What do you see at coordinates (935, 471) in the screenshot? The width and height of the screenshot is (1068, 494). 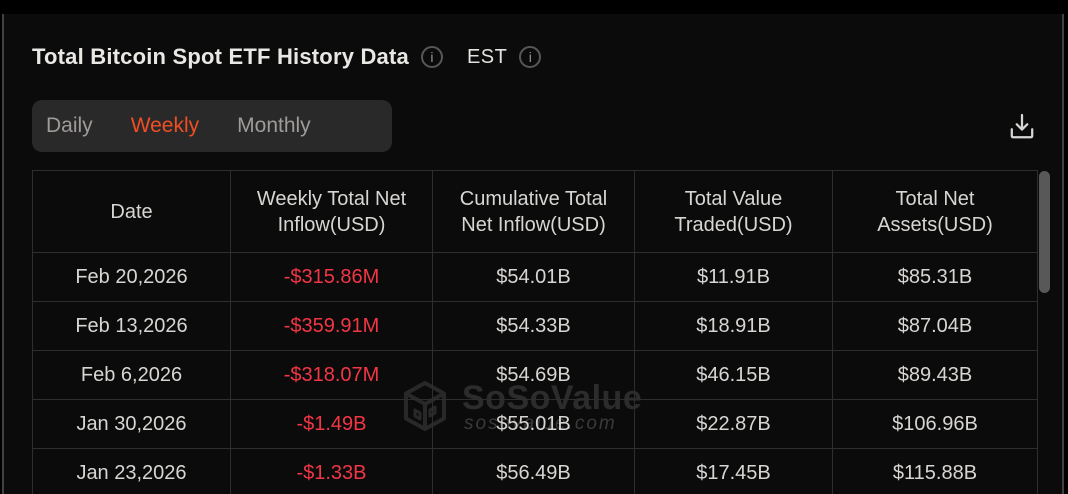 I see `table-cell-net_assets: $115.88B` at bounding box center [935, 471].